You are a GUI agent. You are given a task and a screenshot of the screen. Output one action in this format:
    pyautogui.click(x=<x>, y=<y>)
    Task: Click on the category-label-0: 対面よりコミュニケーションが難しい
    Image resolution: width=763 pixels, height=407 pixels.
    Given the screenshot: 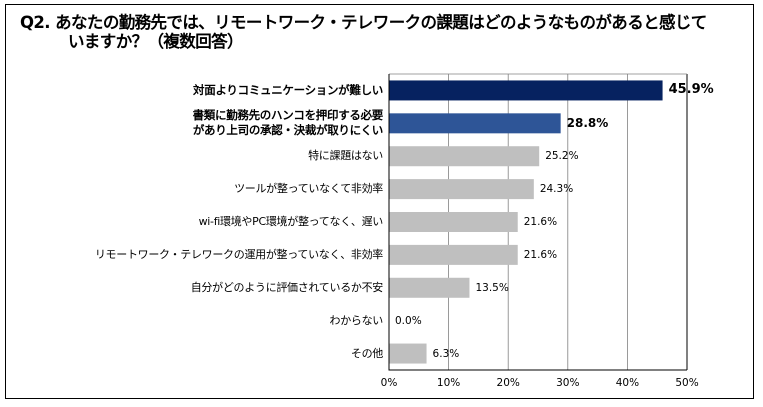 What is the action you would take?
    pyautogui.click(x=288, y=90)
    